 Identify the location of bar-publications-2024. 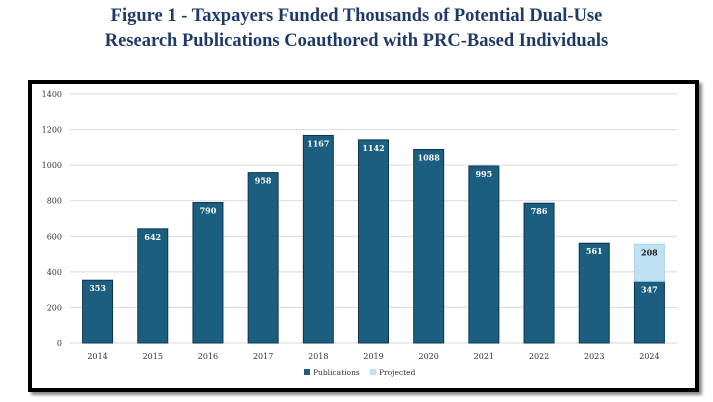
(649, 312).